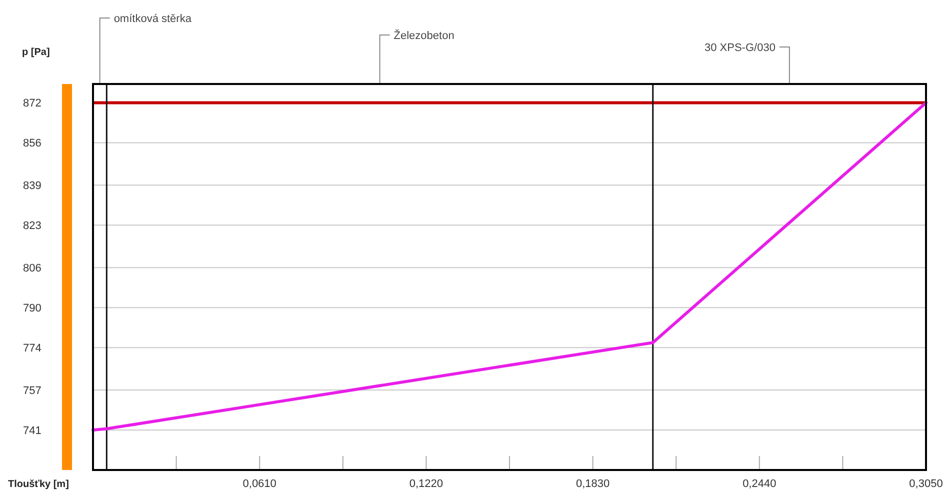 This screenshot has width=948, height=491. I want to click on y-tick-label: 774, so click(32, 348).